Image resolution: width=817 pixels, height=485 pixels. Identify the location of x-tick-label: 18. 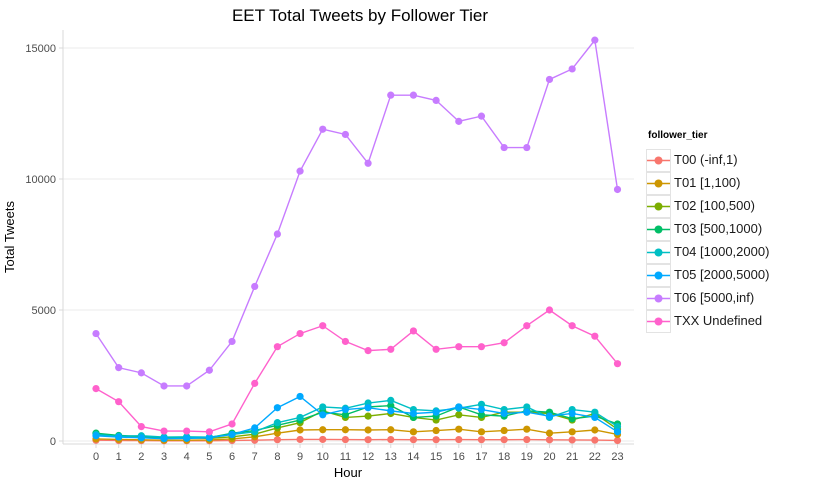
(504, 457).